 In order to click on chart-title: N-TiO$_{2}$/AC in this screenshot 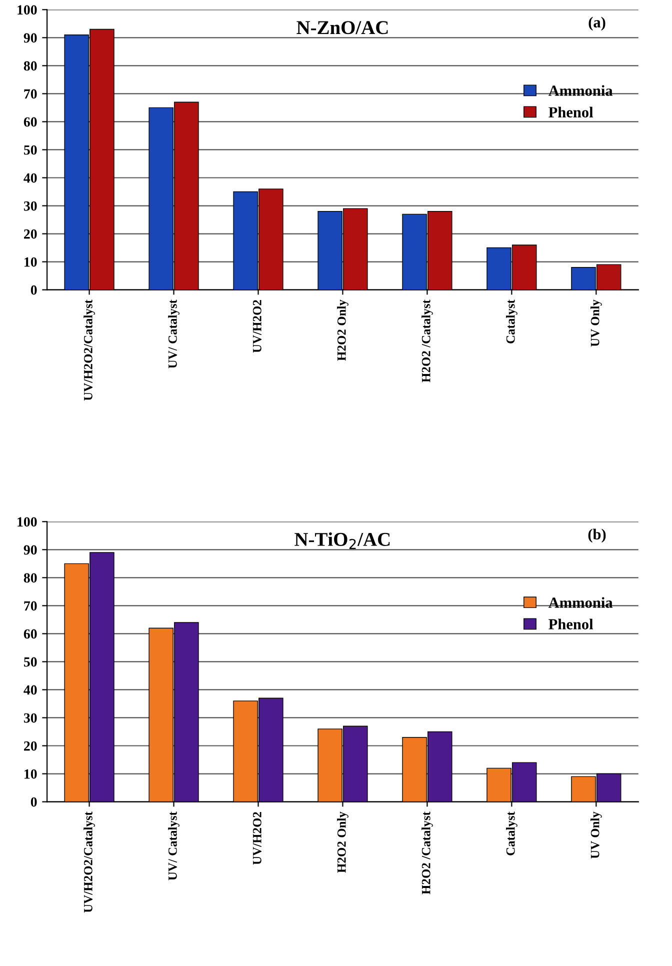, I will do `click(342, 540)`.